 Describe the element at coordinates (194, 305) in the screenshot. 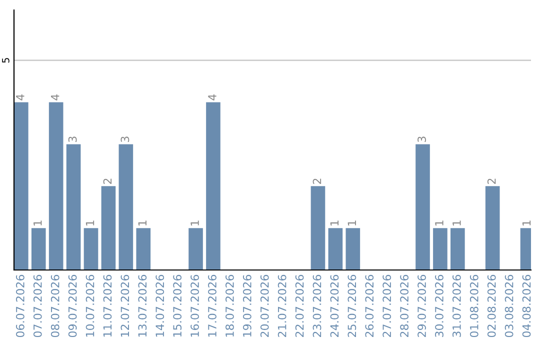

I see `x-tick-label: 16.07.2026` at that location.